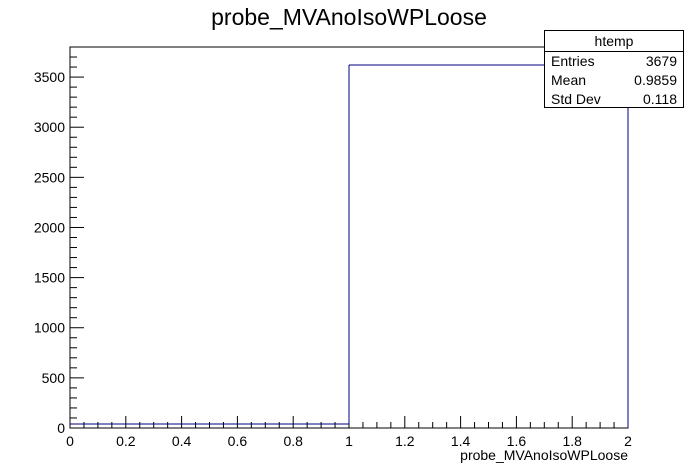 The height and width of the screenshot is (476, 698). Describe the element at coordinates (349, 441) in the screenshot. I see `x-tick-label: 1` at that location.